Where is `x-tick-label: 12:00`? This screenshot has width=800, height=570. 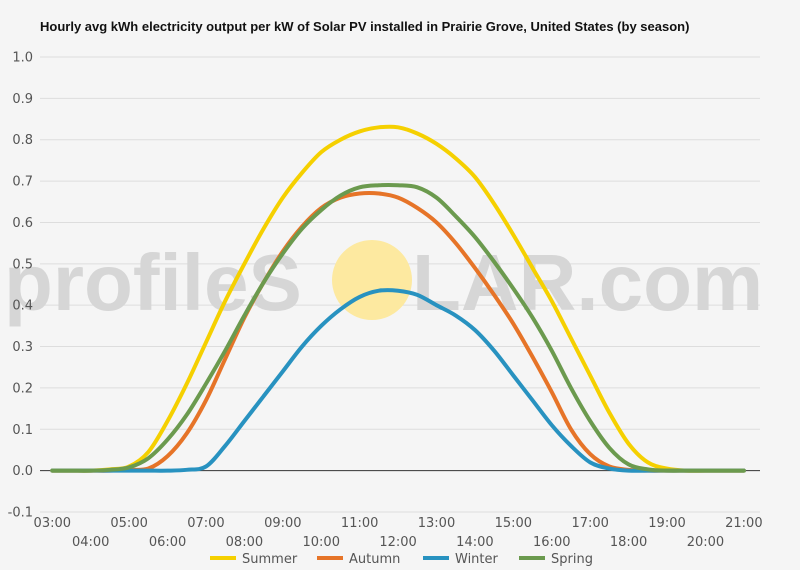
x-tick-label: 12:00 is located at coordinates (397, 542).